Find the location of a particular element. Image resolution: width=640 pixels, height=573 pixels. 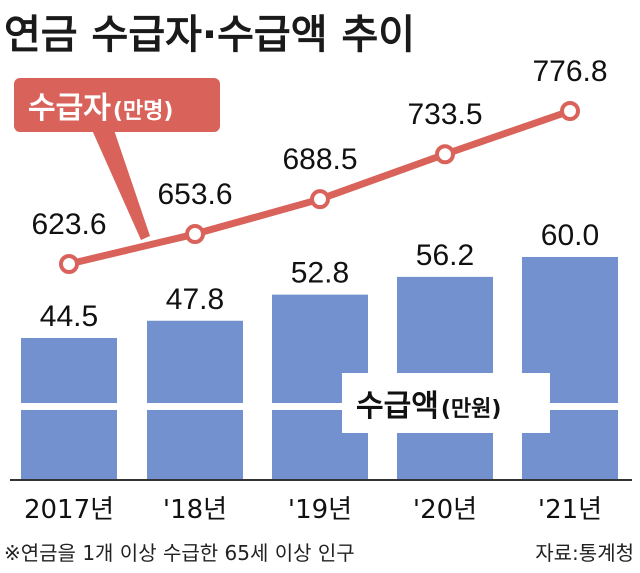

bar-value-label: 47.8 is located at coordinates (195, 299).